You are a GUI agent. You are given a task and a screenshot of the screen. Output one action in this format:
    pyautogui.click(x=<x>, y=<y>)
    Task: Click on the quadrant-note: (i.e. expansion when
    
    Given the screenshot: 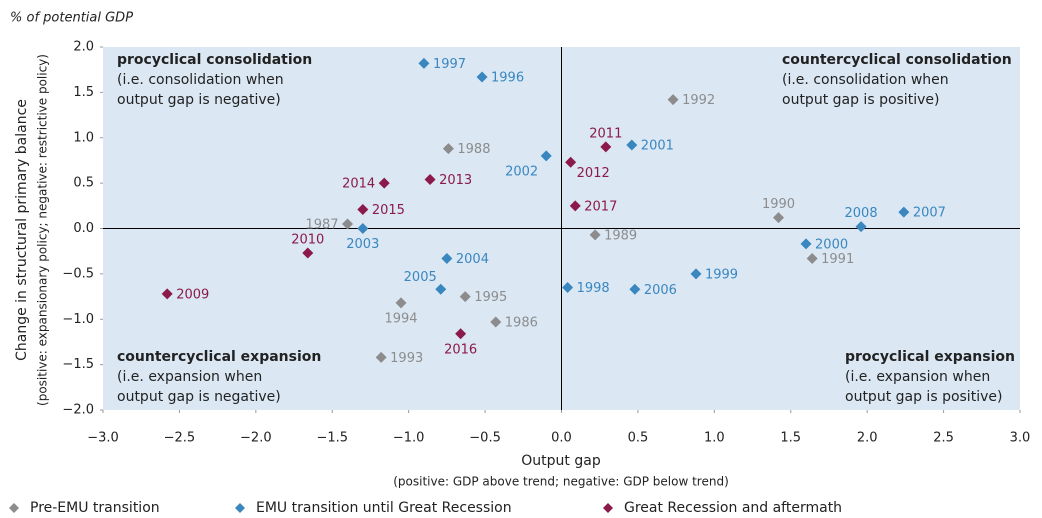 What is the action you would take?
    pyautogui.click(x=917, y=377)
    